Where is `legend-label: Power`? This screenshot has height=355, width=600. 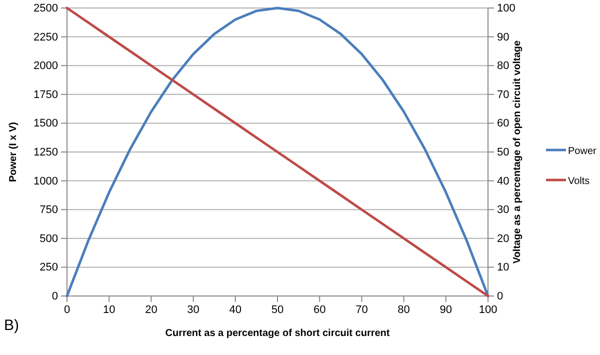 legend-label: Power is located at coordinates (583, 151).